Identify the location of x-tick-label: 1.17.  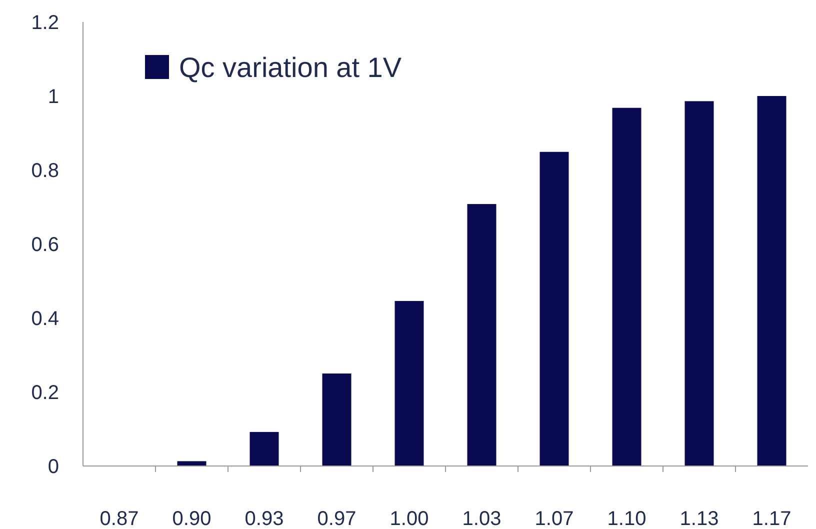
(772, 518).